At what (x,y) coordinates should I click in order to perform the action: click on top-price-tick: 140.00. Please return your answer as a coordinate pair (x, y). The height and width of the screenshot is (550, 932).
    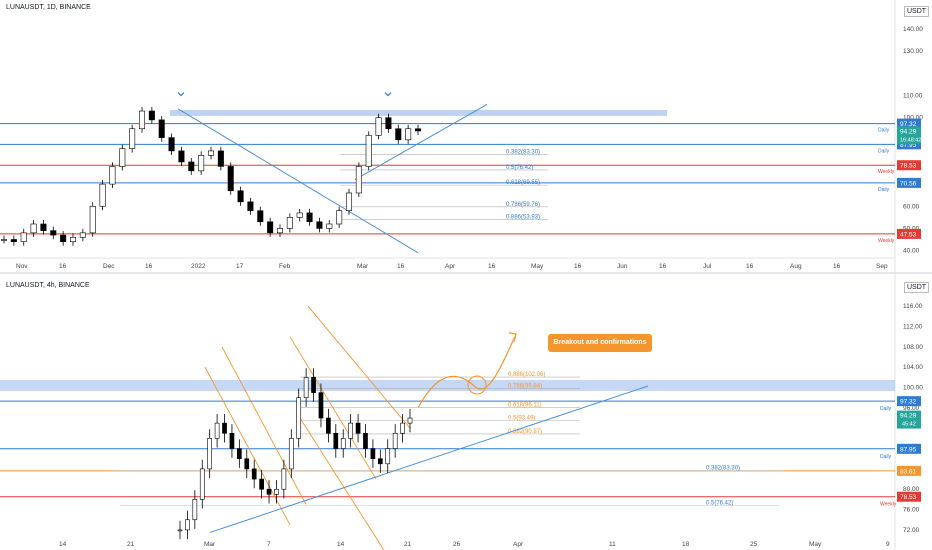
    Looking at the image, I should click on (913, 29).